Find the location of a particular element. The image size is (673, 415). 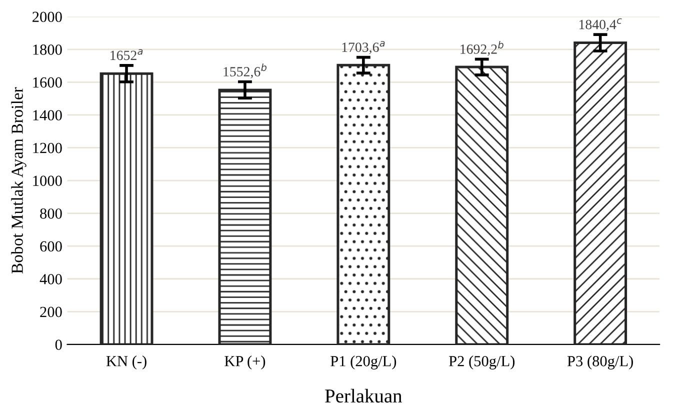

x-tick-label: KP (+) is located at coordinates (245, 363).